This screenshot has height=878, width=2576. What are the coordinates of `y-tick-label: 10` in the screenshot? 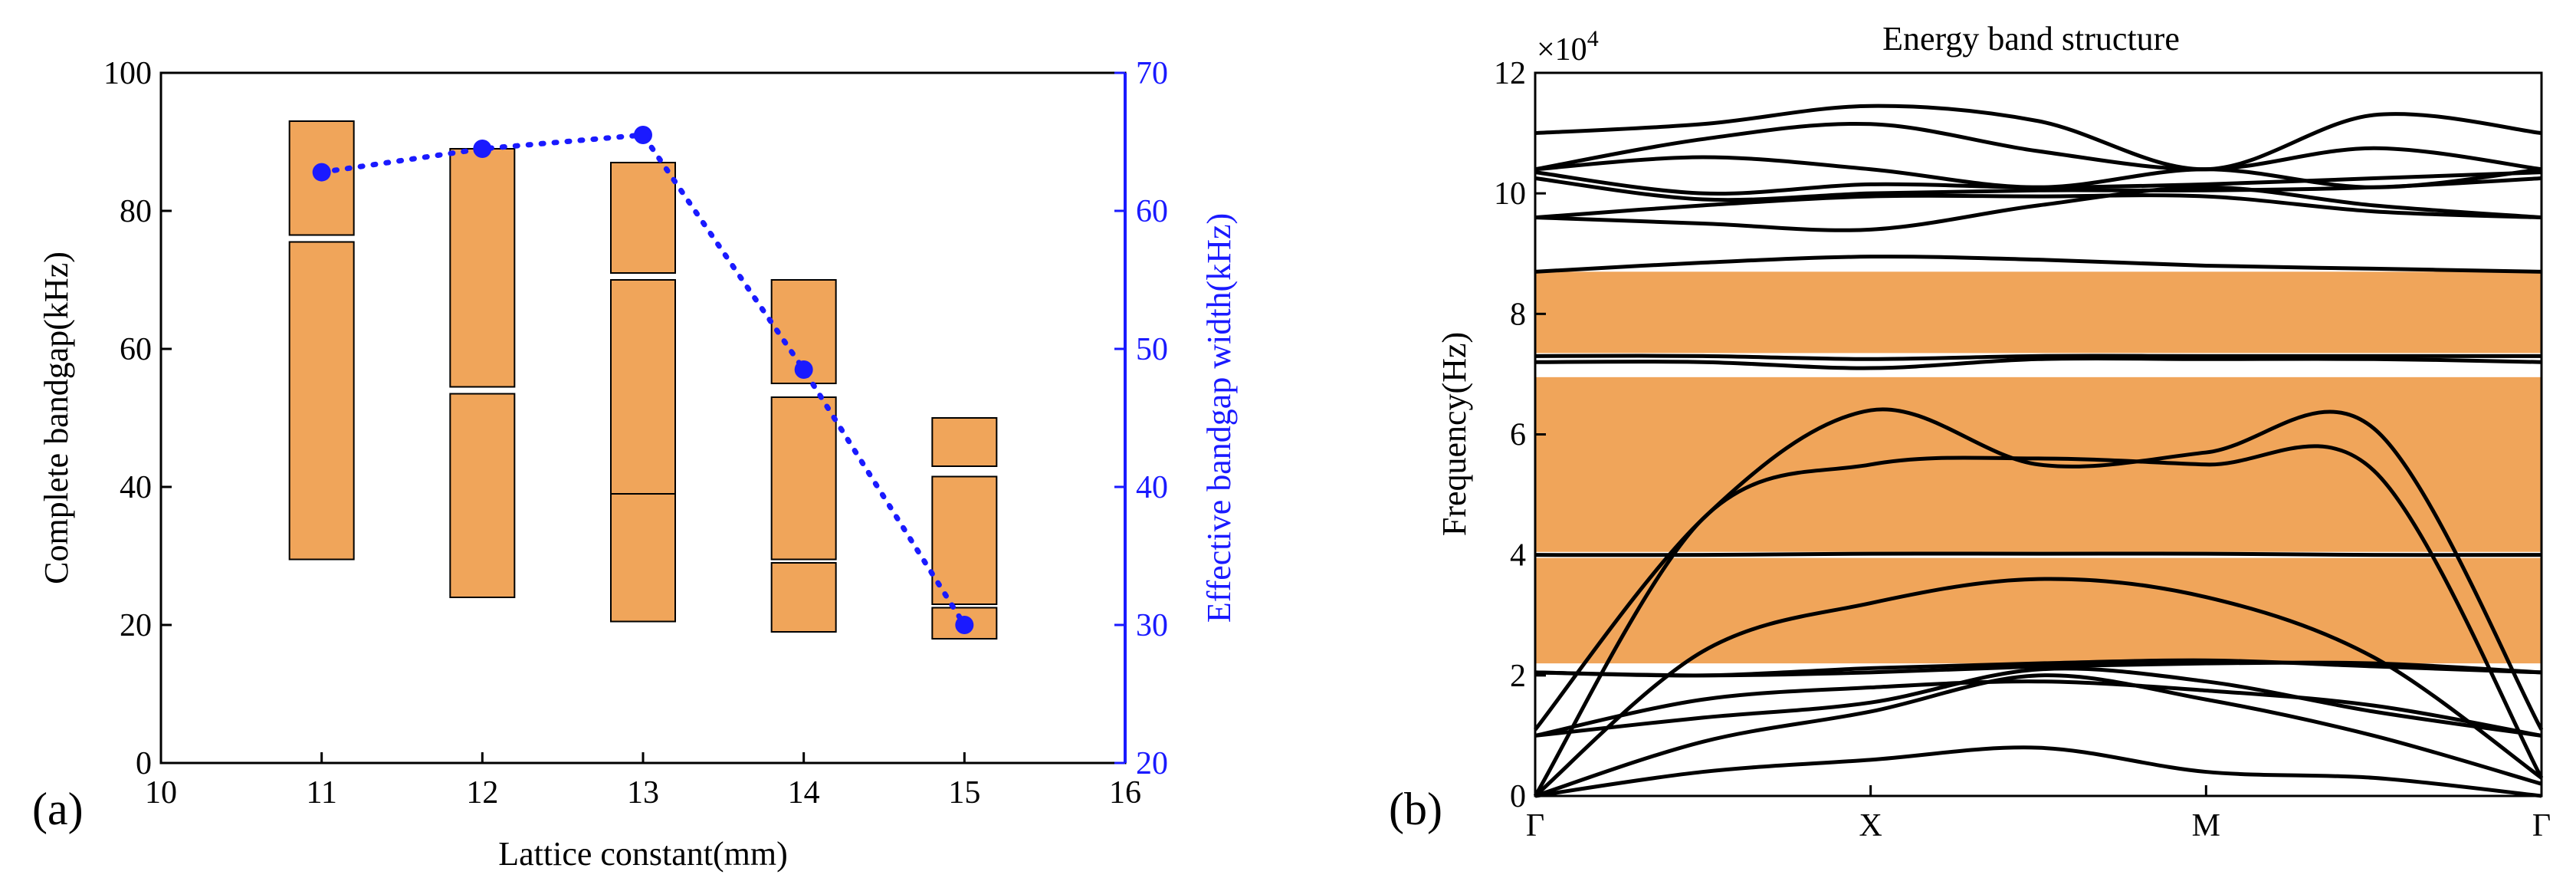 It's located at (1510, 194).